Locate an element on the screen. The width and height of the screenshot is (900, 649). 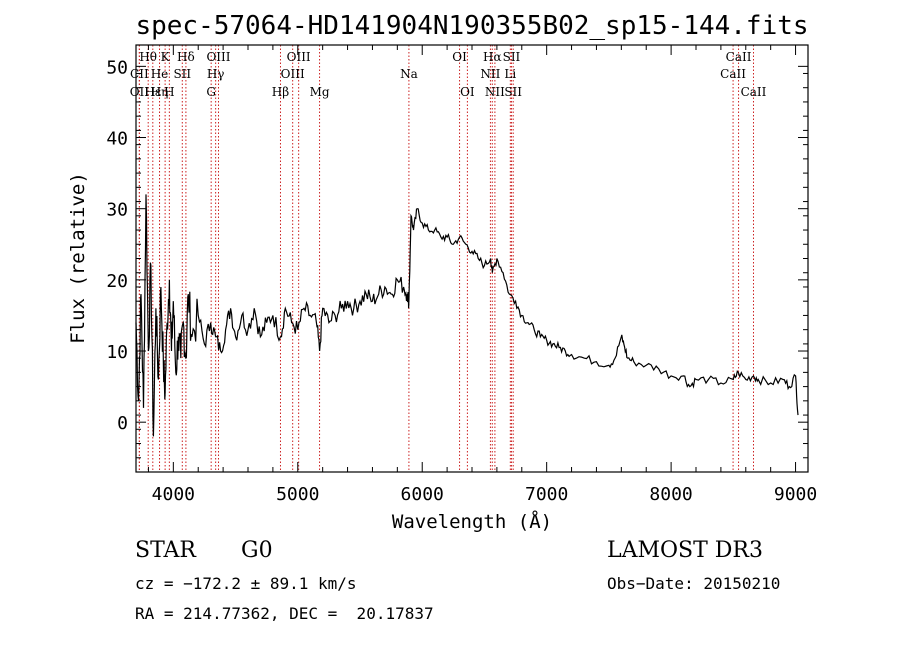
spectral-line-label: He is located at coordinates (160, 74).